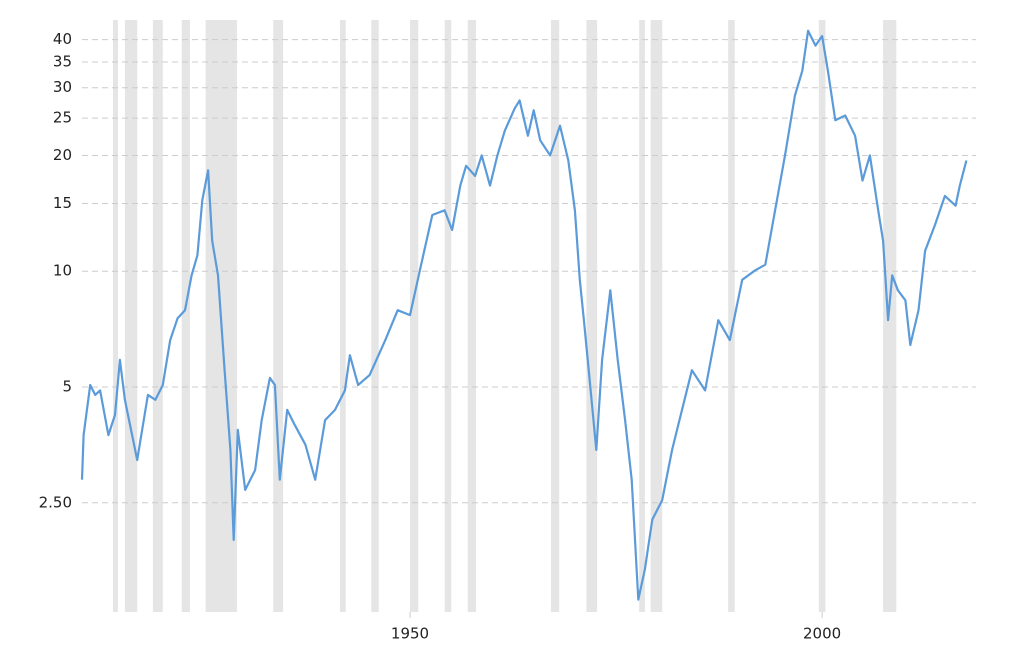 The image size is (1024, 650). I want to click on y-tick-label: 10, so click(62, 271).